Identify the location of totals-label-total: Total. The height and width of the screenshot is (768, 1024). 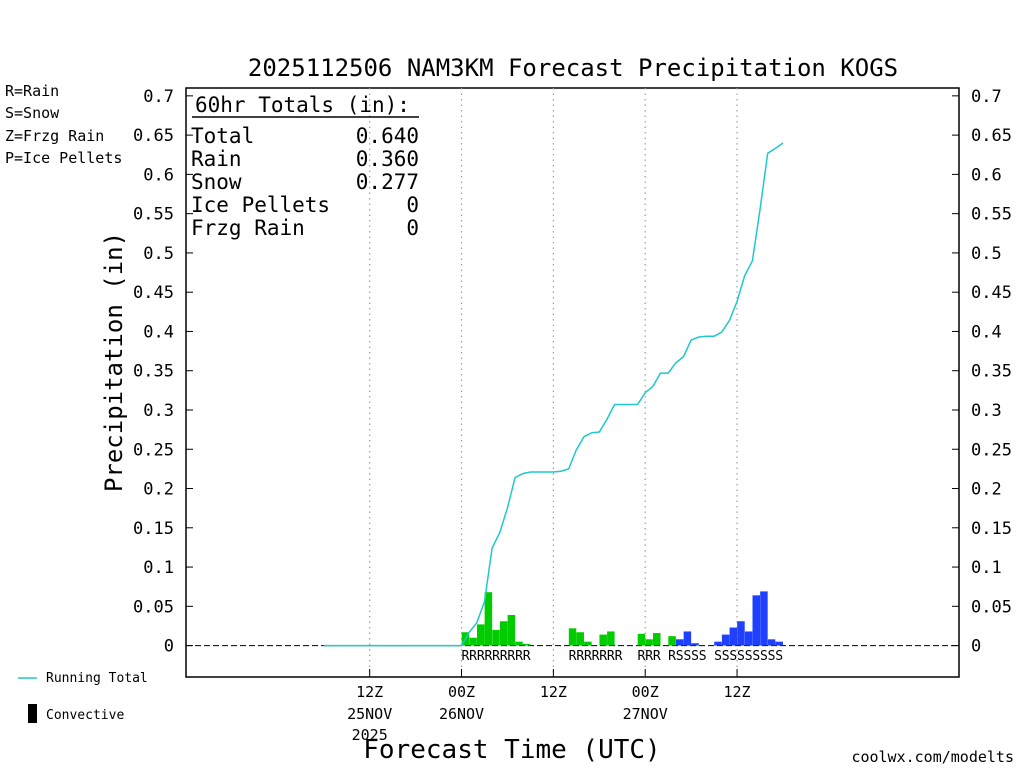
(222, 136).